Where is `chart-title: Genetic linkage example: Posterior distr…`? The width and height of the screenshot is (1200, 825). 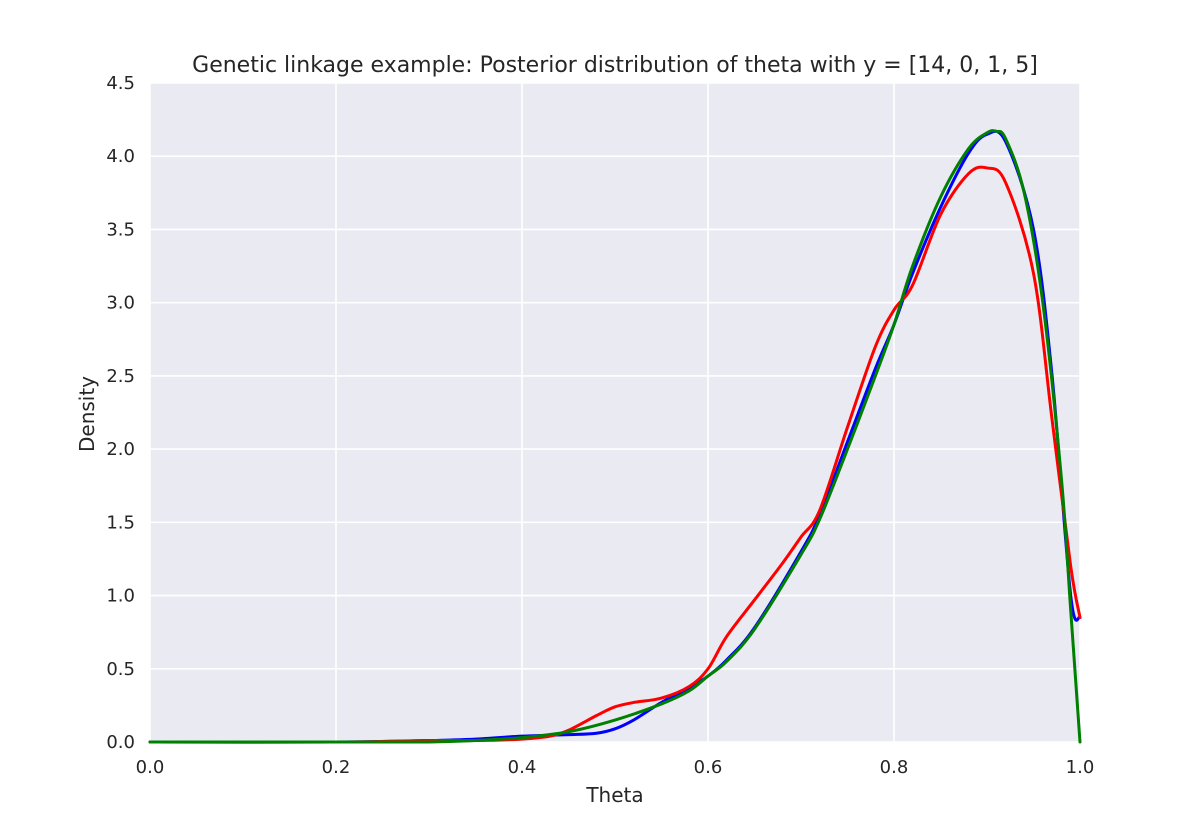 chart-title: Genetic linkage example: Posterior distr… is located at coordinates (615, 65).